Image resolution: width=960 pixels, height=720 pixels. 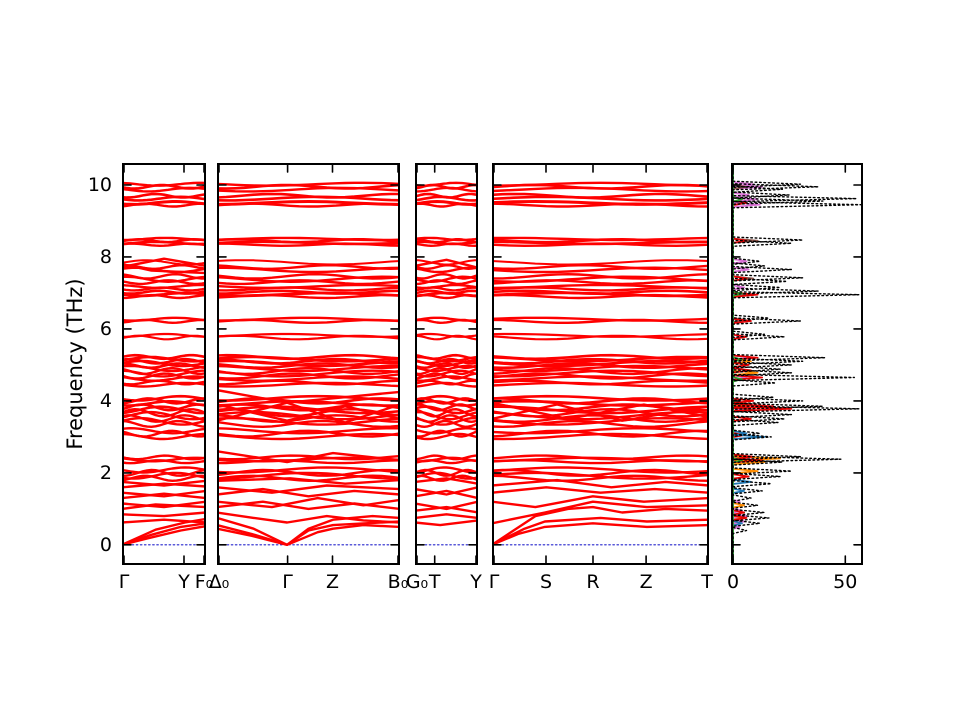 I want to click on x-tick-label: F₀, so click(x=204, y=582).